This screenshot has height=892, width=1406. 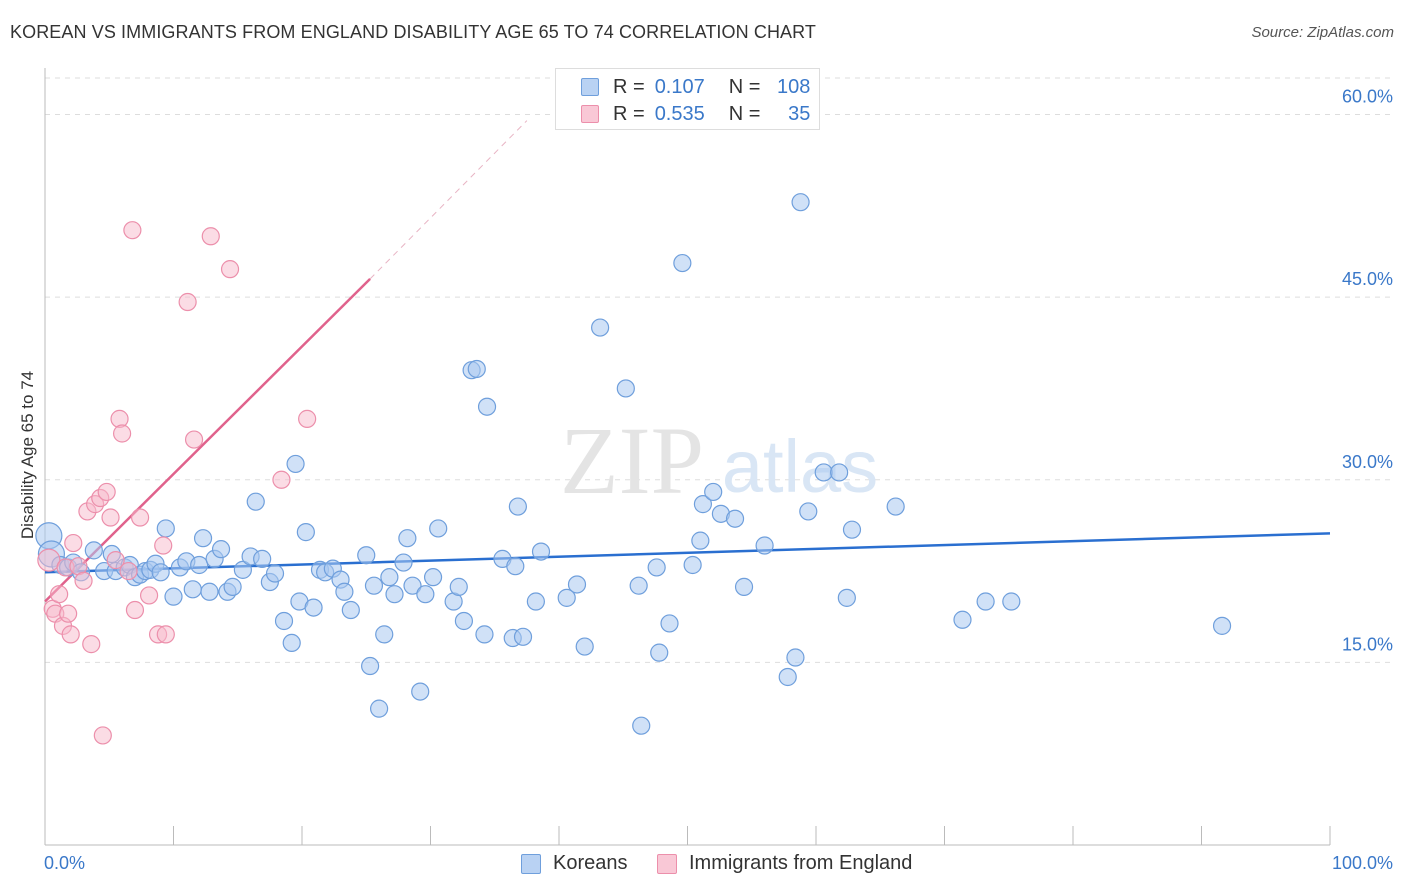 I want to click on koreans-label: Koreans, so click(x=590, y=863).